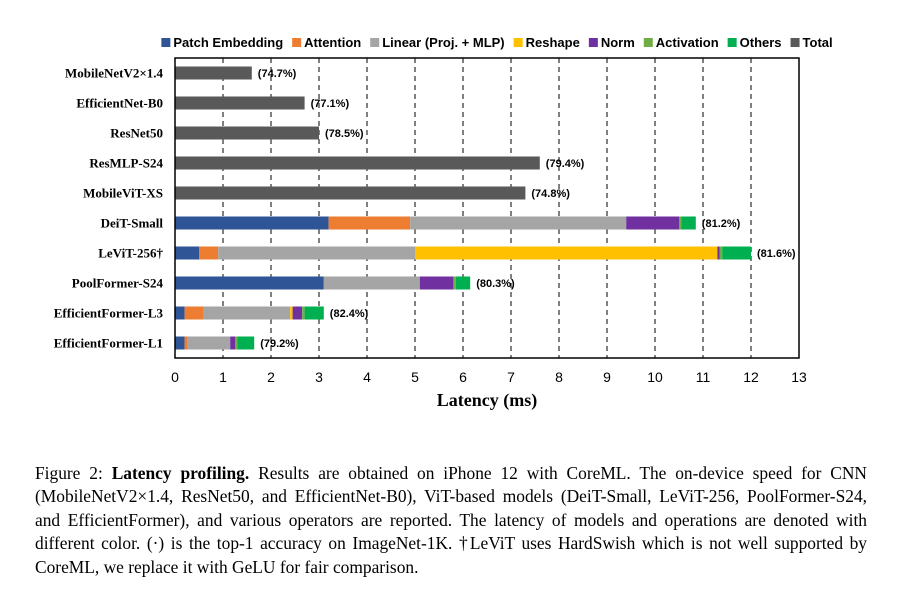 The height and width of the screenshot is (615, 900). Describe the element at coordinates (126, 163) in the screenshot. I see `category-label: ResMLP-S24` at that location.